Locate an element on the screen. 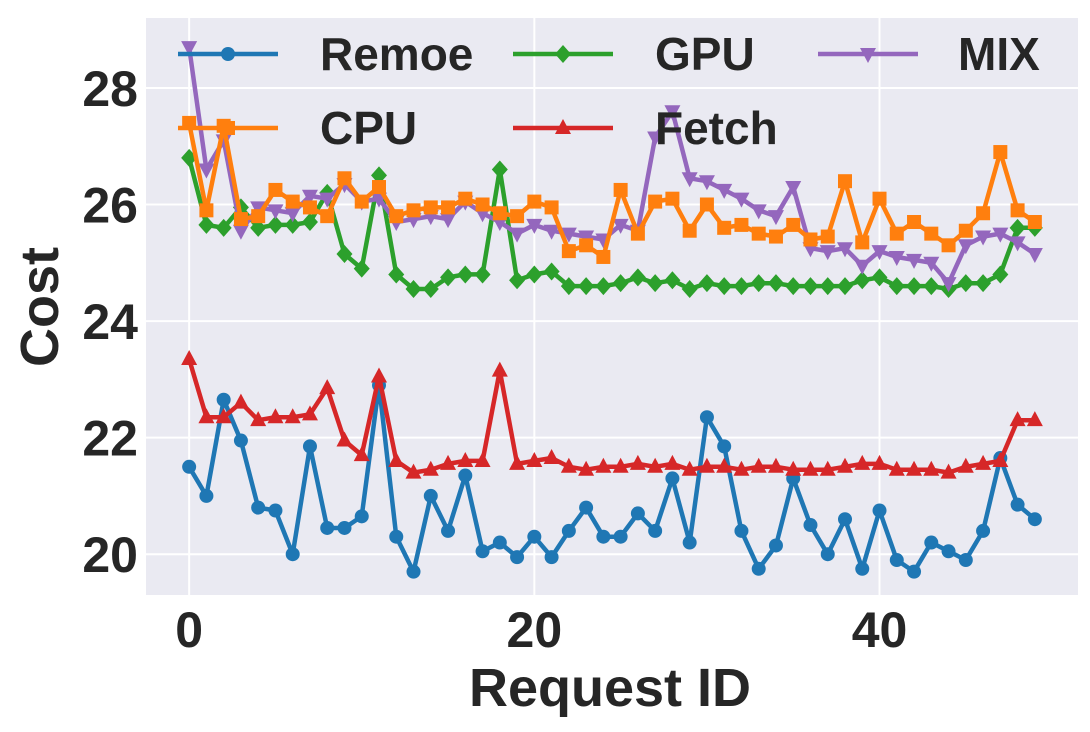 The height and width of the screenshot is (732, 1090). legend-label: GPU is located at coordinates (705, 54).